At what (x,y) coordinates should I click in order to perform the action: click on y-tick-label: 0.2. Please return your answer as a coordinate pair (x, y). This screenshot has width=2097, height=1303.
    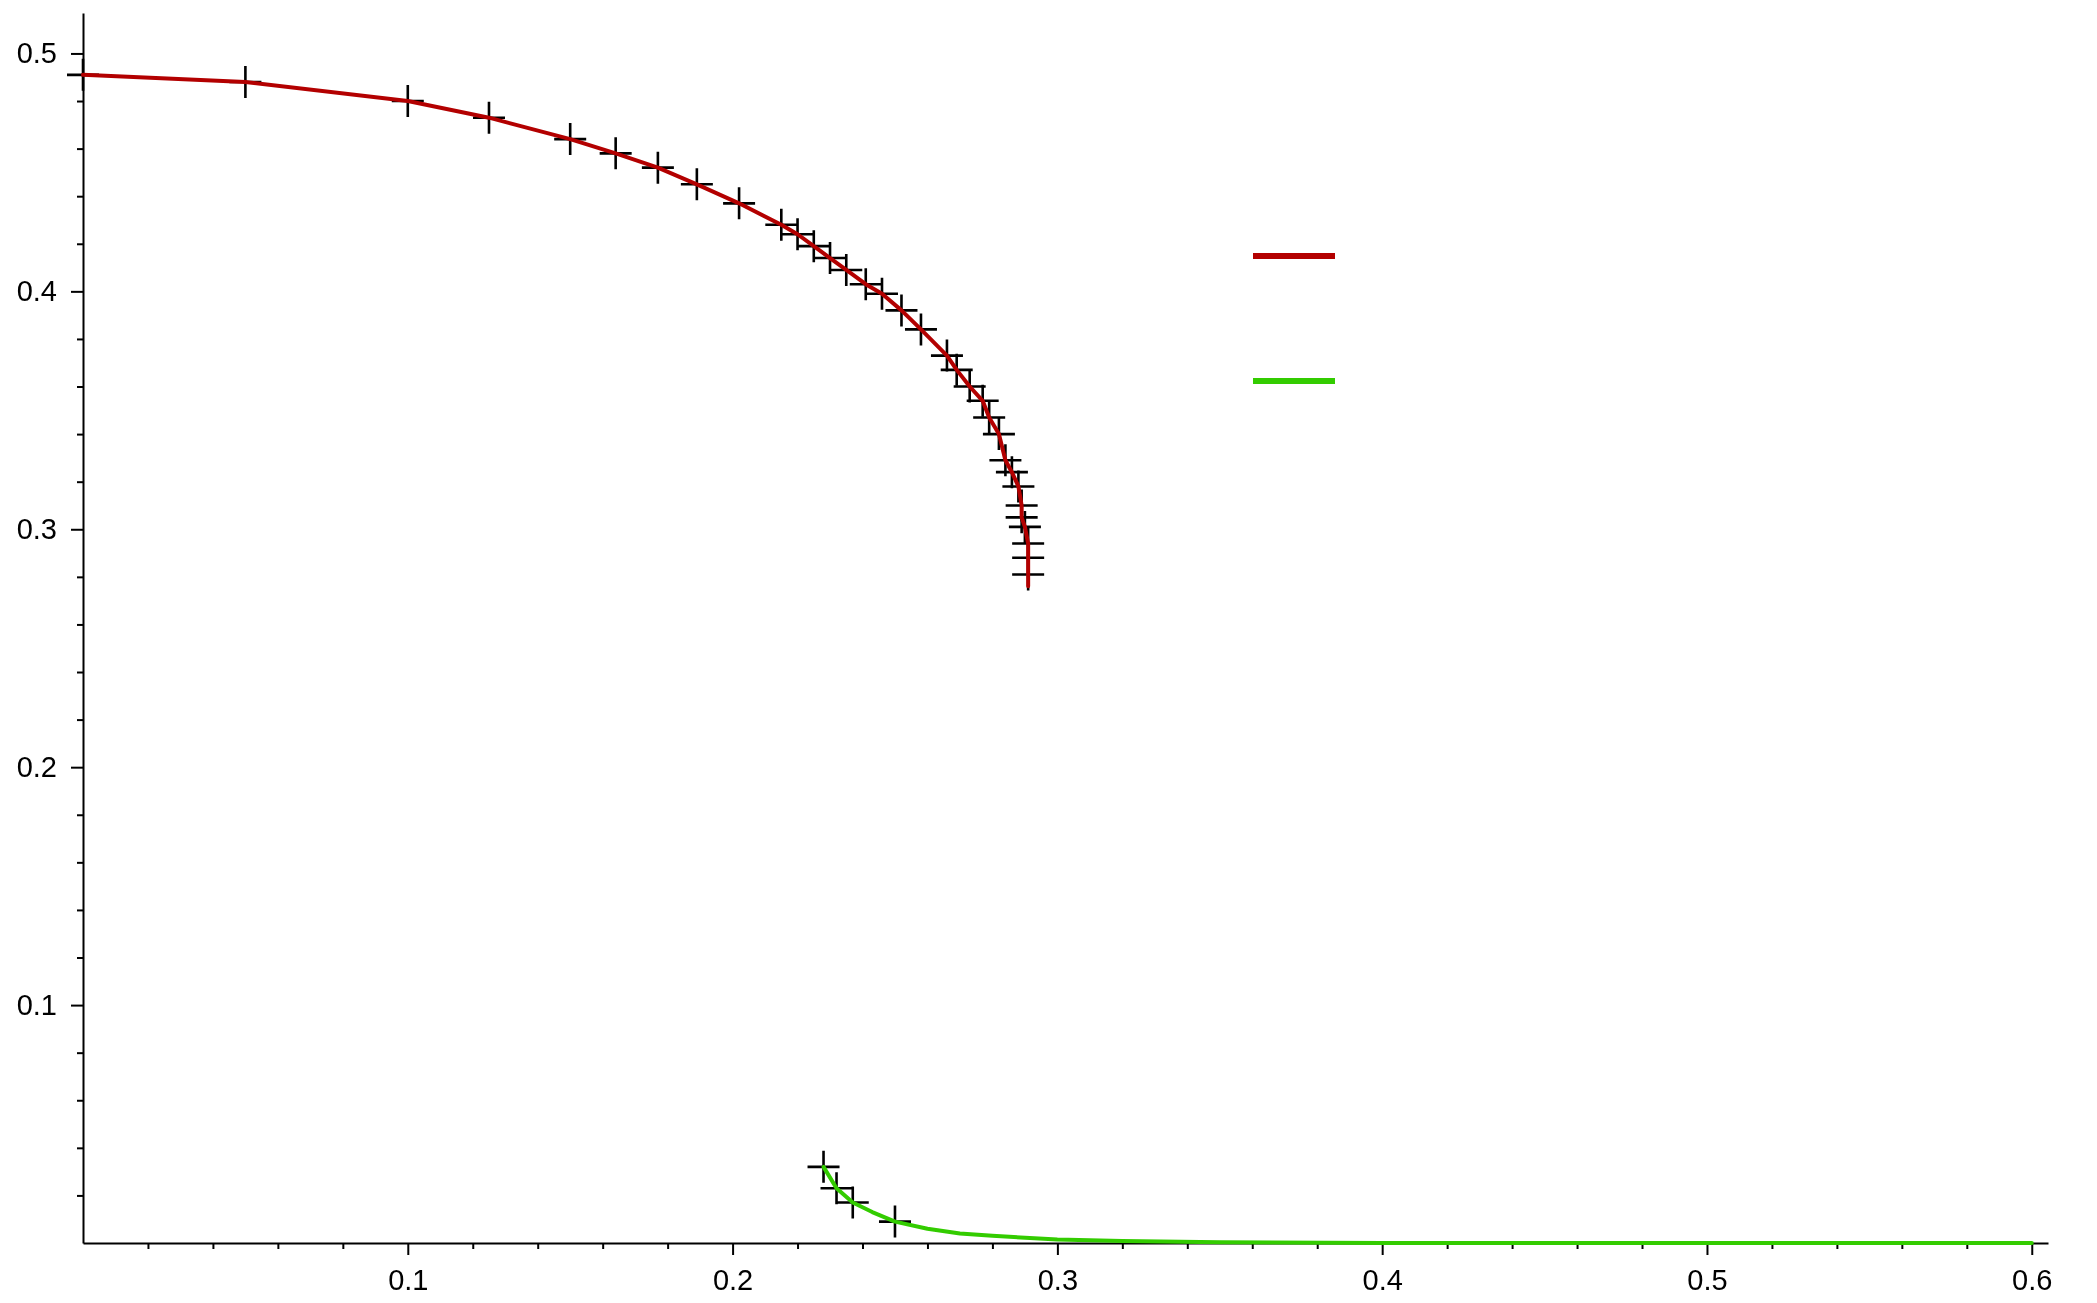
    Looking at the image, I should click on (36, 766).